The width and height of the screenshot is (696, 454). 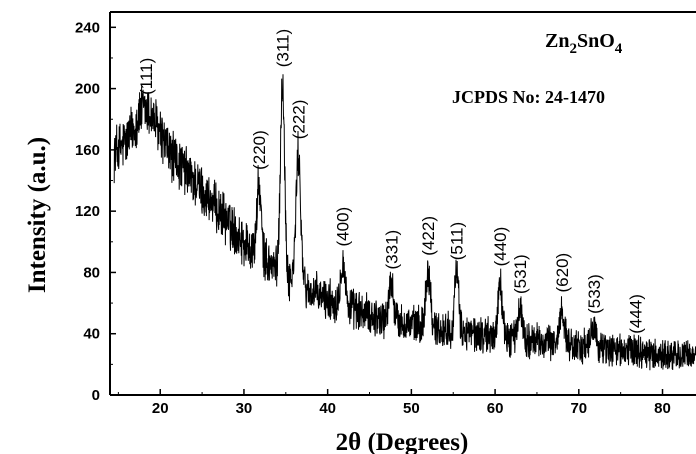 I want to click on y-tick-label: 120, so click(x=87, y=211).